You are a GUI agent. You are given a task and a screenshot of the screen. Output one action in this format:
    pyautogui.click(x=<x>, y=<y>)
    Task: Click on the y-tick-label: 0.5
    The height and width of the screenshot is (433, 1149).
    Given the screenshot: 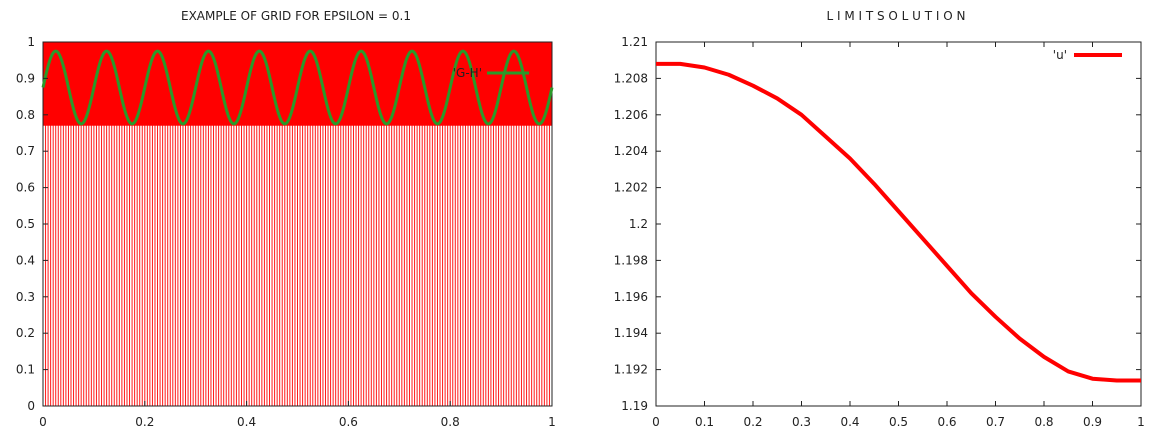 What is the action you would take?
    pyautogui.click(x=25, y=224)
    